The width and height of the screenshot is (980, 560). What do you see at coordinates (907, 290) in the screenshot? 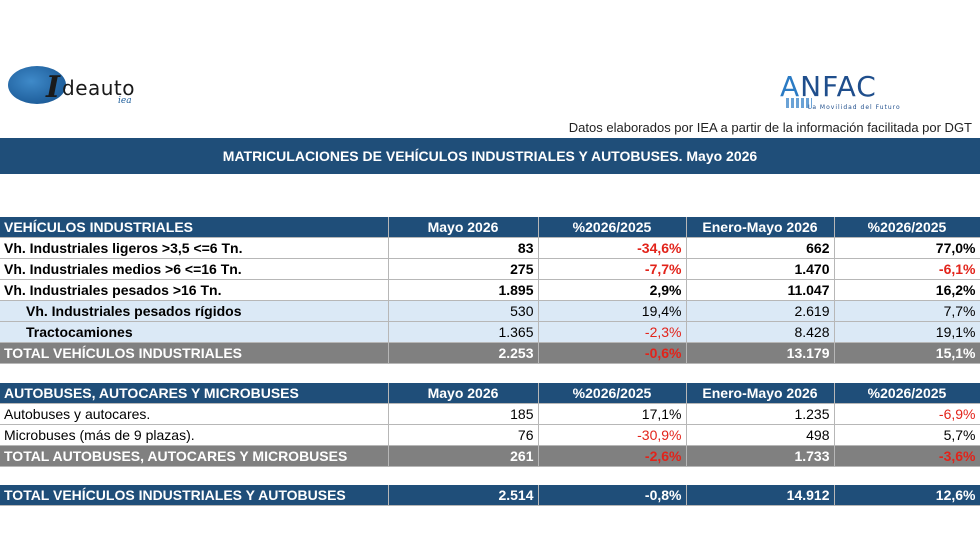
I see `cell-pct-ytd: 16,2%` at bounding box center [907, 290].